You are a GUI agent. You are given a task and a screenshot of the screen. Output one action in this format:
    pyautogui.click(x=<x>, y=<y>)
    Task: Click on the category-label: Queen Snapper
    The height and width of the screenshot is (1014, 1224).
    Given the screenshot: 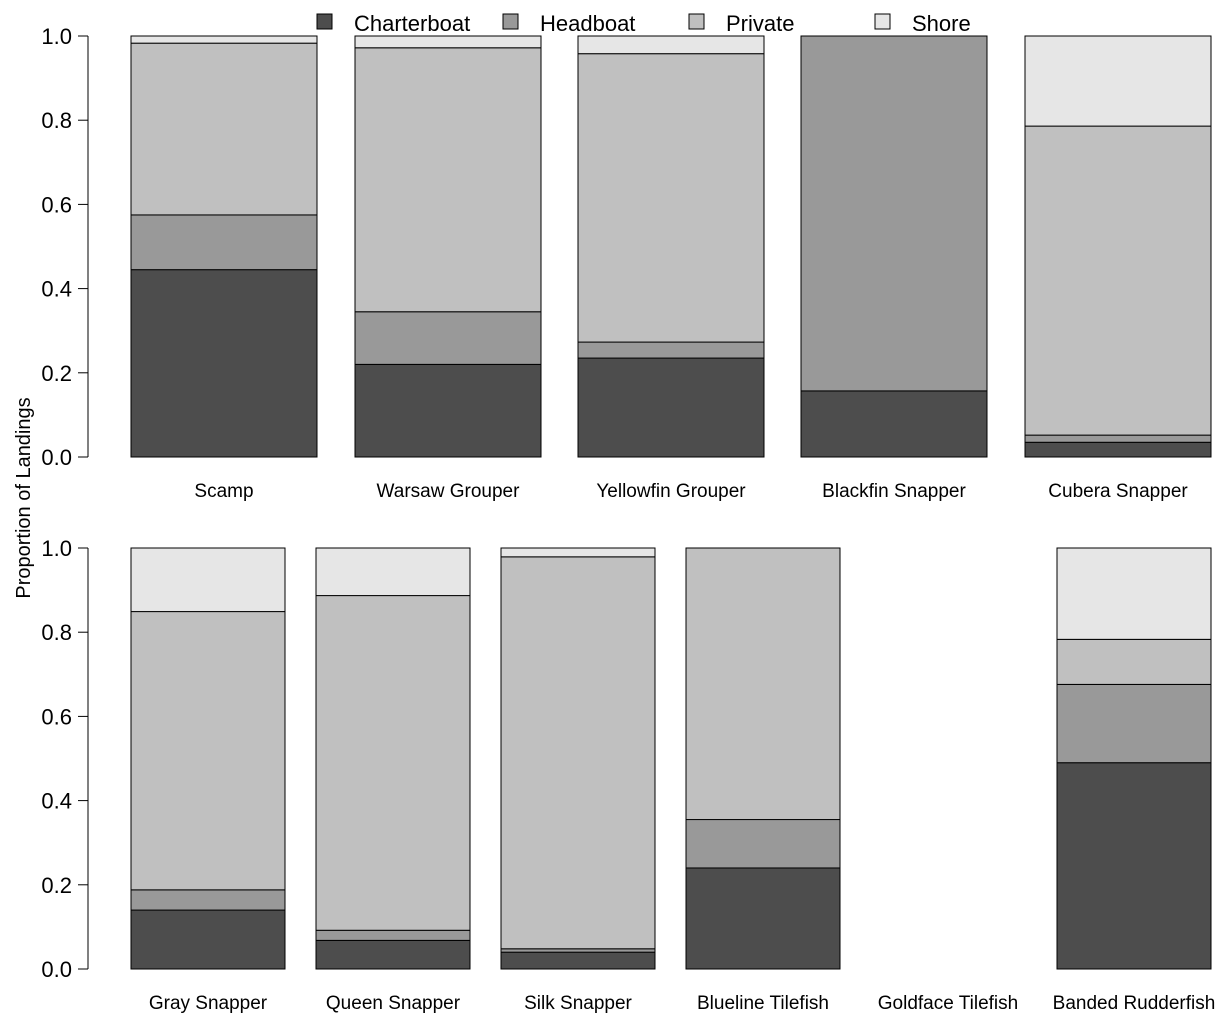 What is the action you would take?
    pyautogui.click(x=393, y=1003)
    